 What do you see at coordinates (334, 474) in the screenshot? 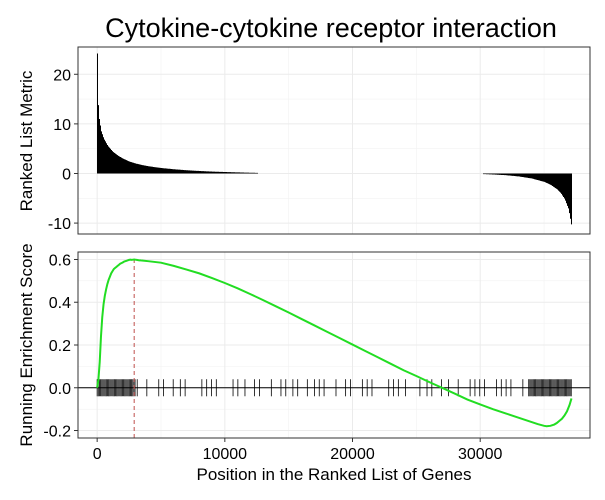
I see `x-axis-title: Position in the Ranked List of Genes` at bounding box center [334, 474].